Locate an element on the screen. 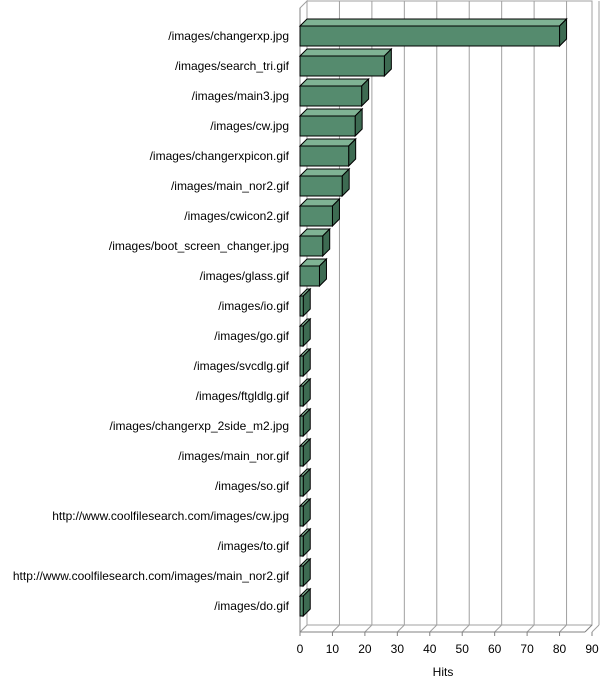  x-tick-label: 70 is located at coordinates (527, 649).